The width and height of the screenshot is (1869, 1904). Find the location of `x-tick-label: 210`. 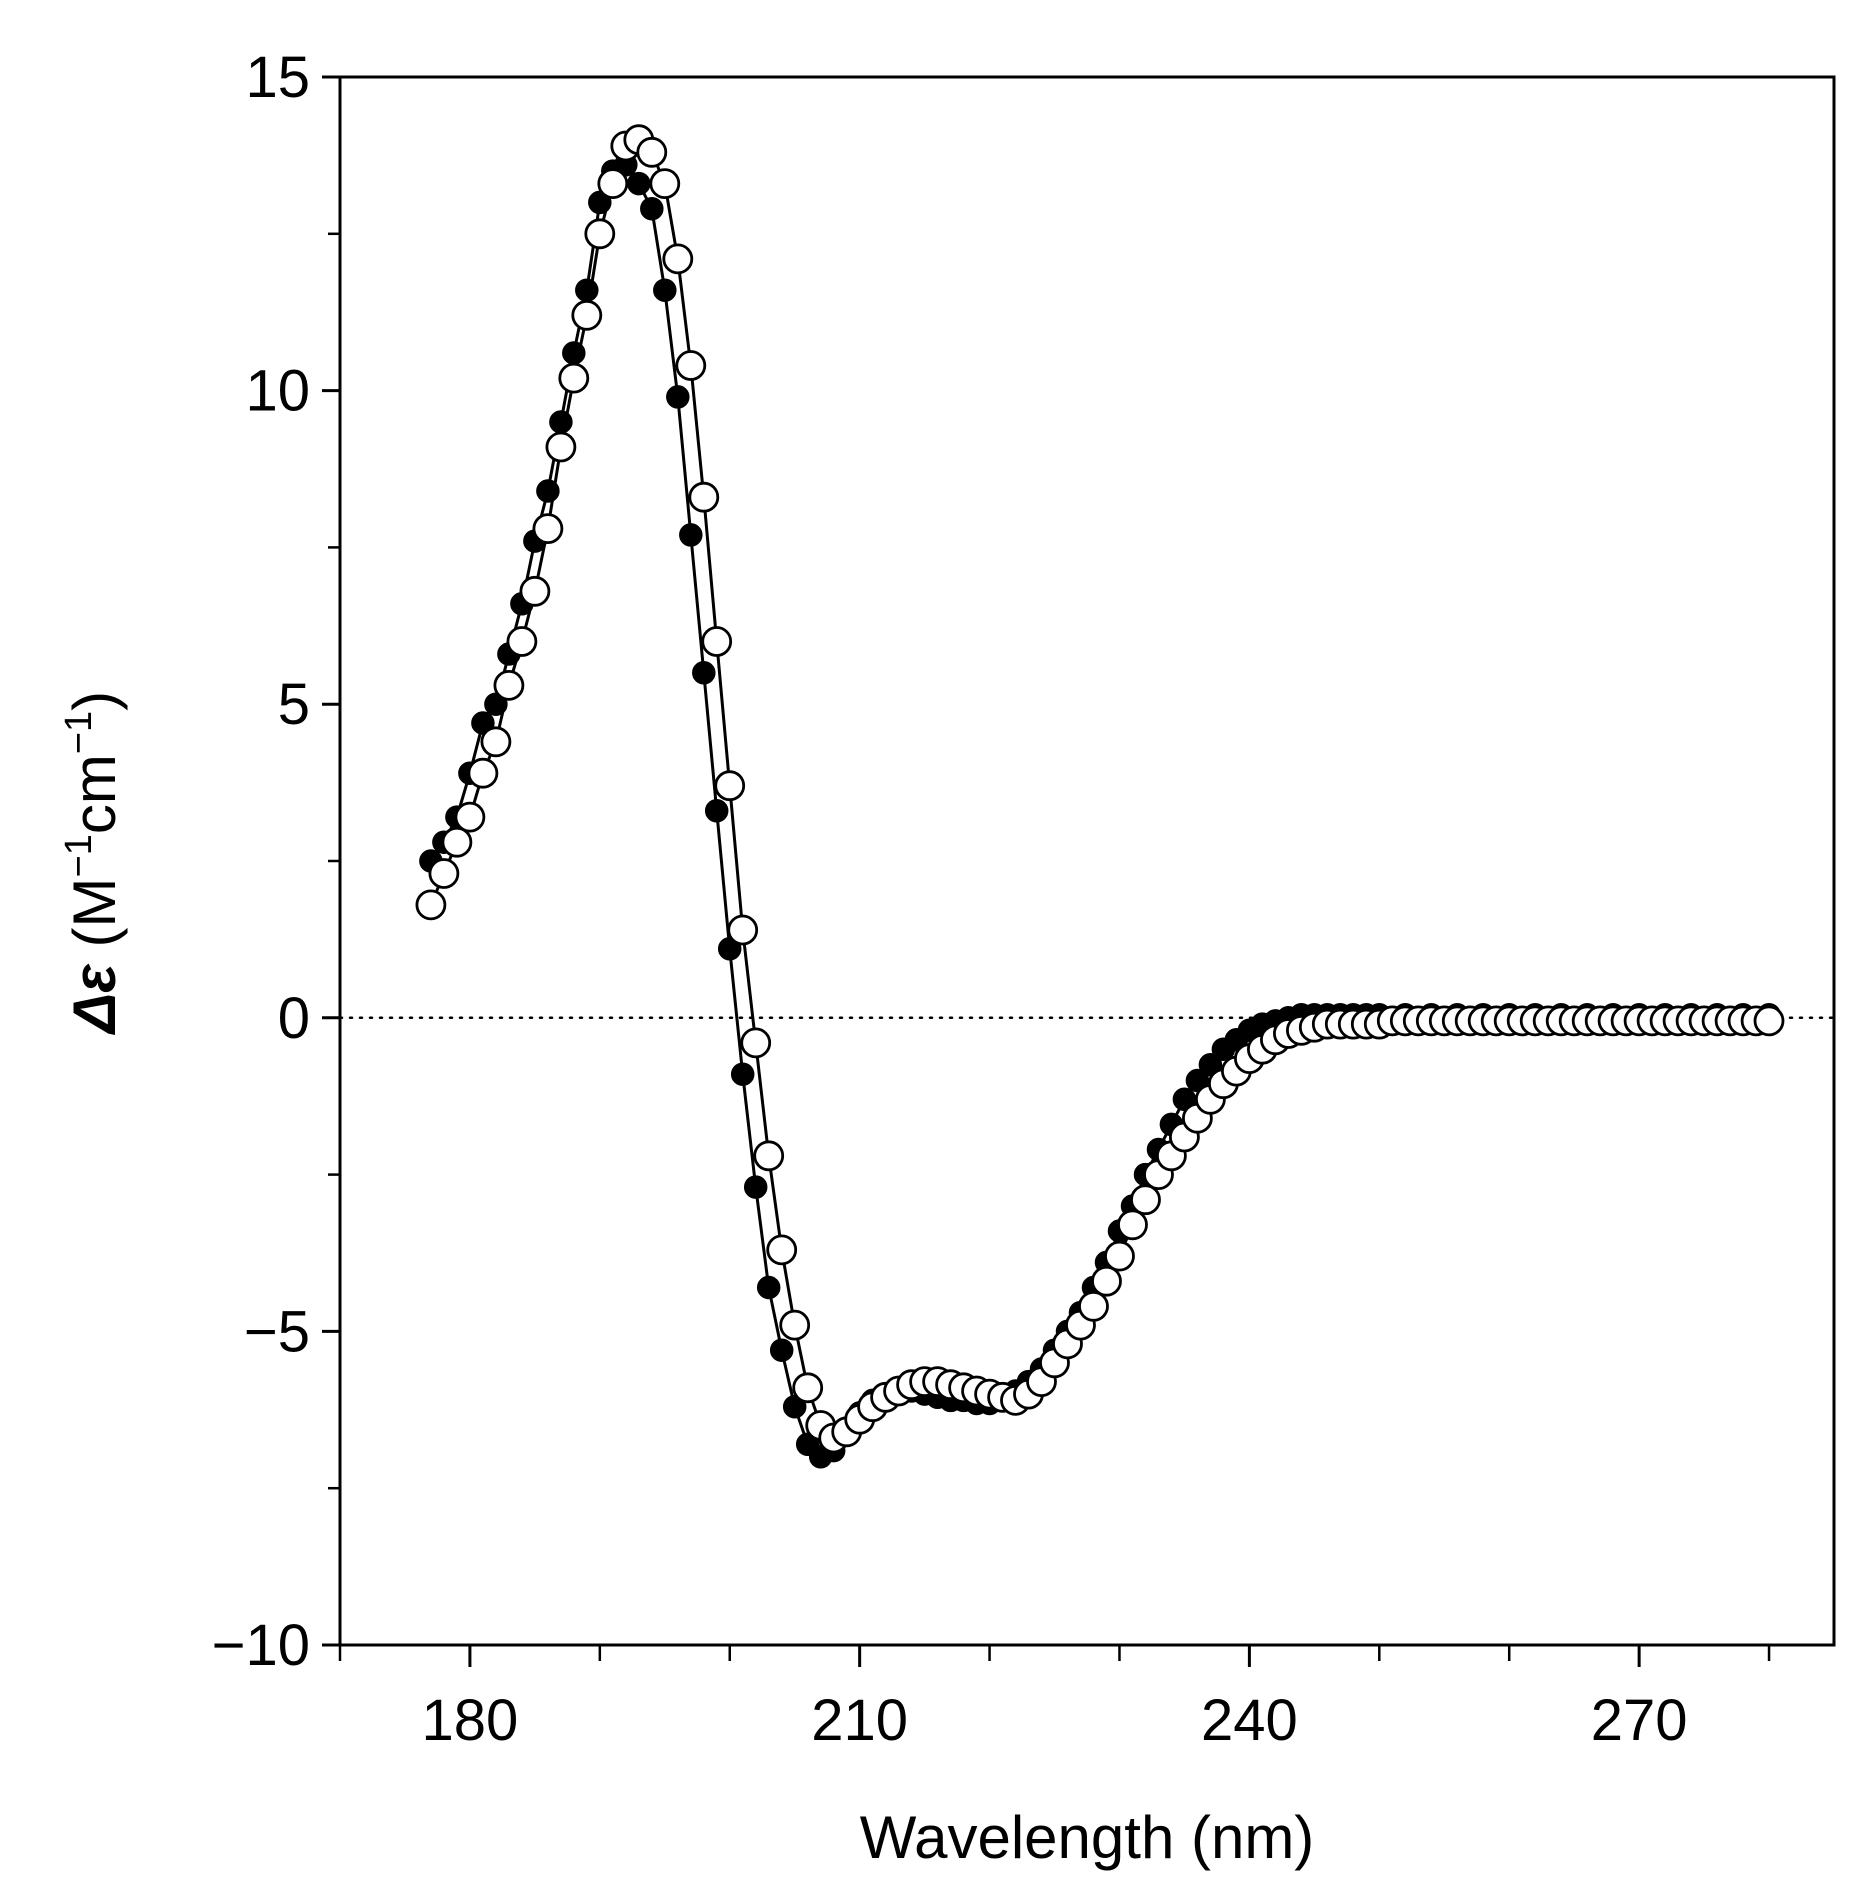

x-tick-label: 210 is located at coordinates (859, 1720).